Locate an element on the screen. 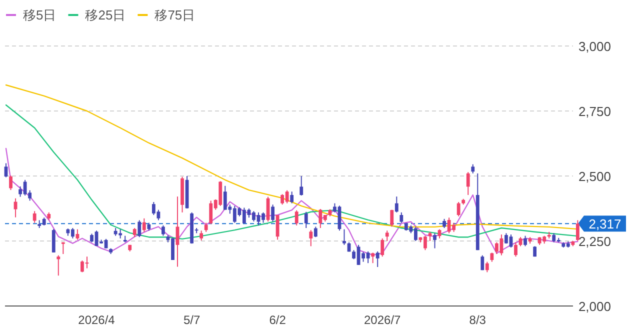 Image resolution: width=634 pixels, height=334 pixels. y-tick-label: 3,000 is located at coordinates (594, 46).